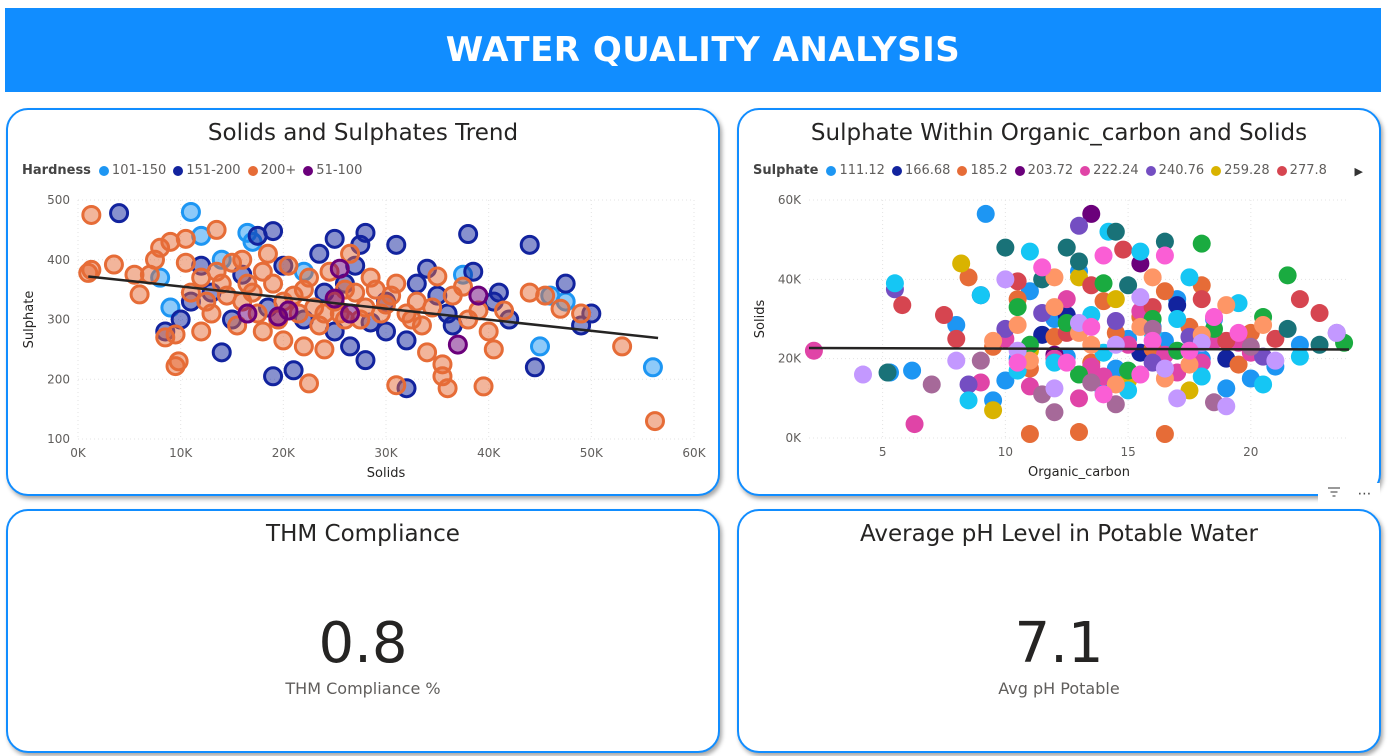 The image size is (1389, 756). Describe the element at coordinates (58, 379) in the screenshot. I see `y-tick-label: 200` at that location.